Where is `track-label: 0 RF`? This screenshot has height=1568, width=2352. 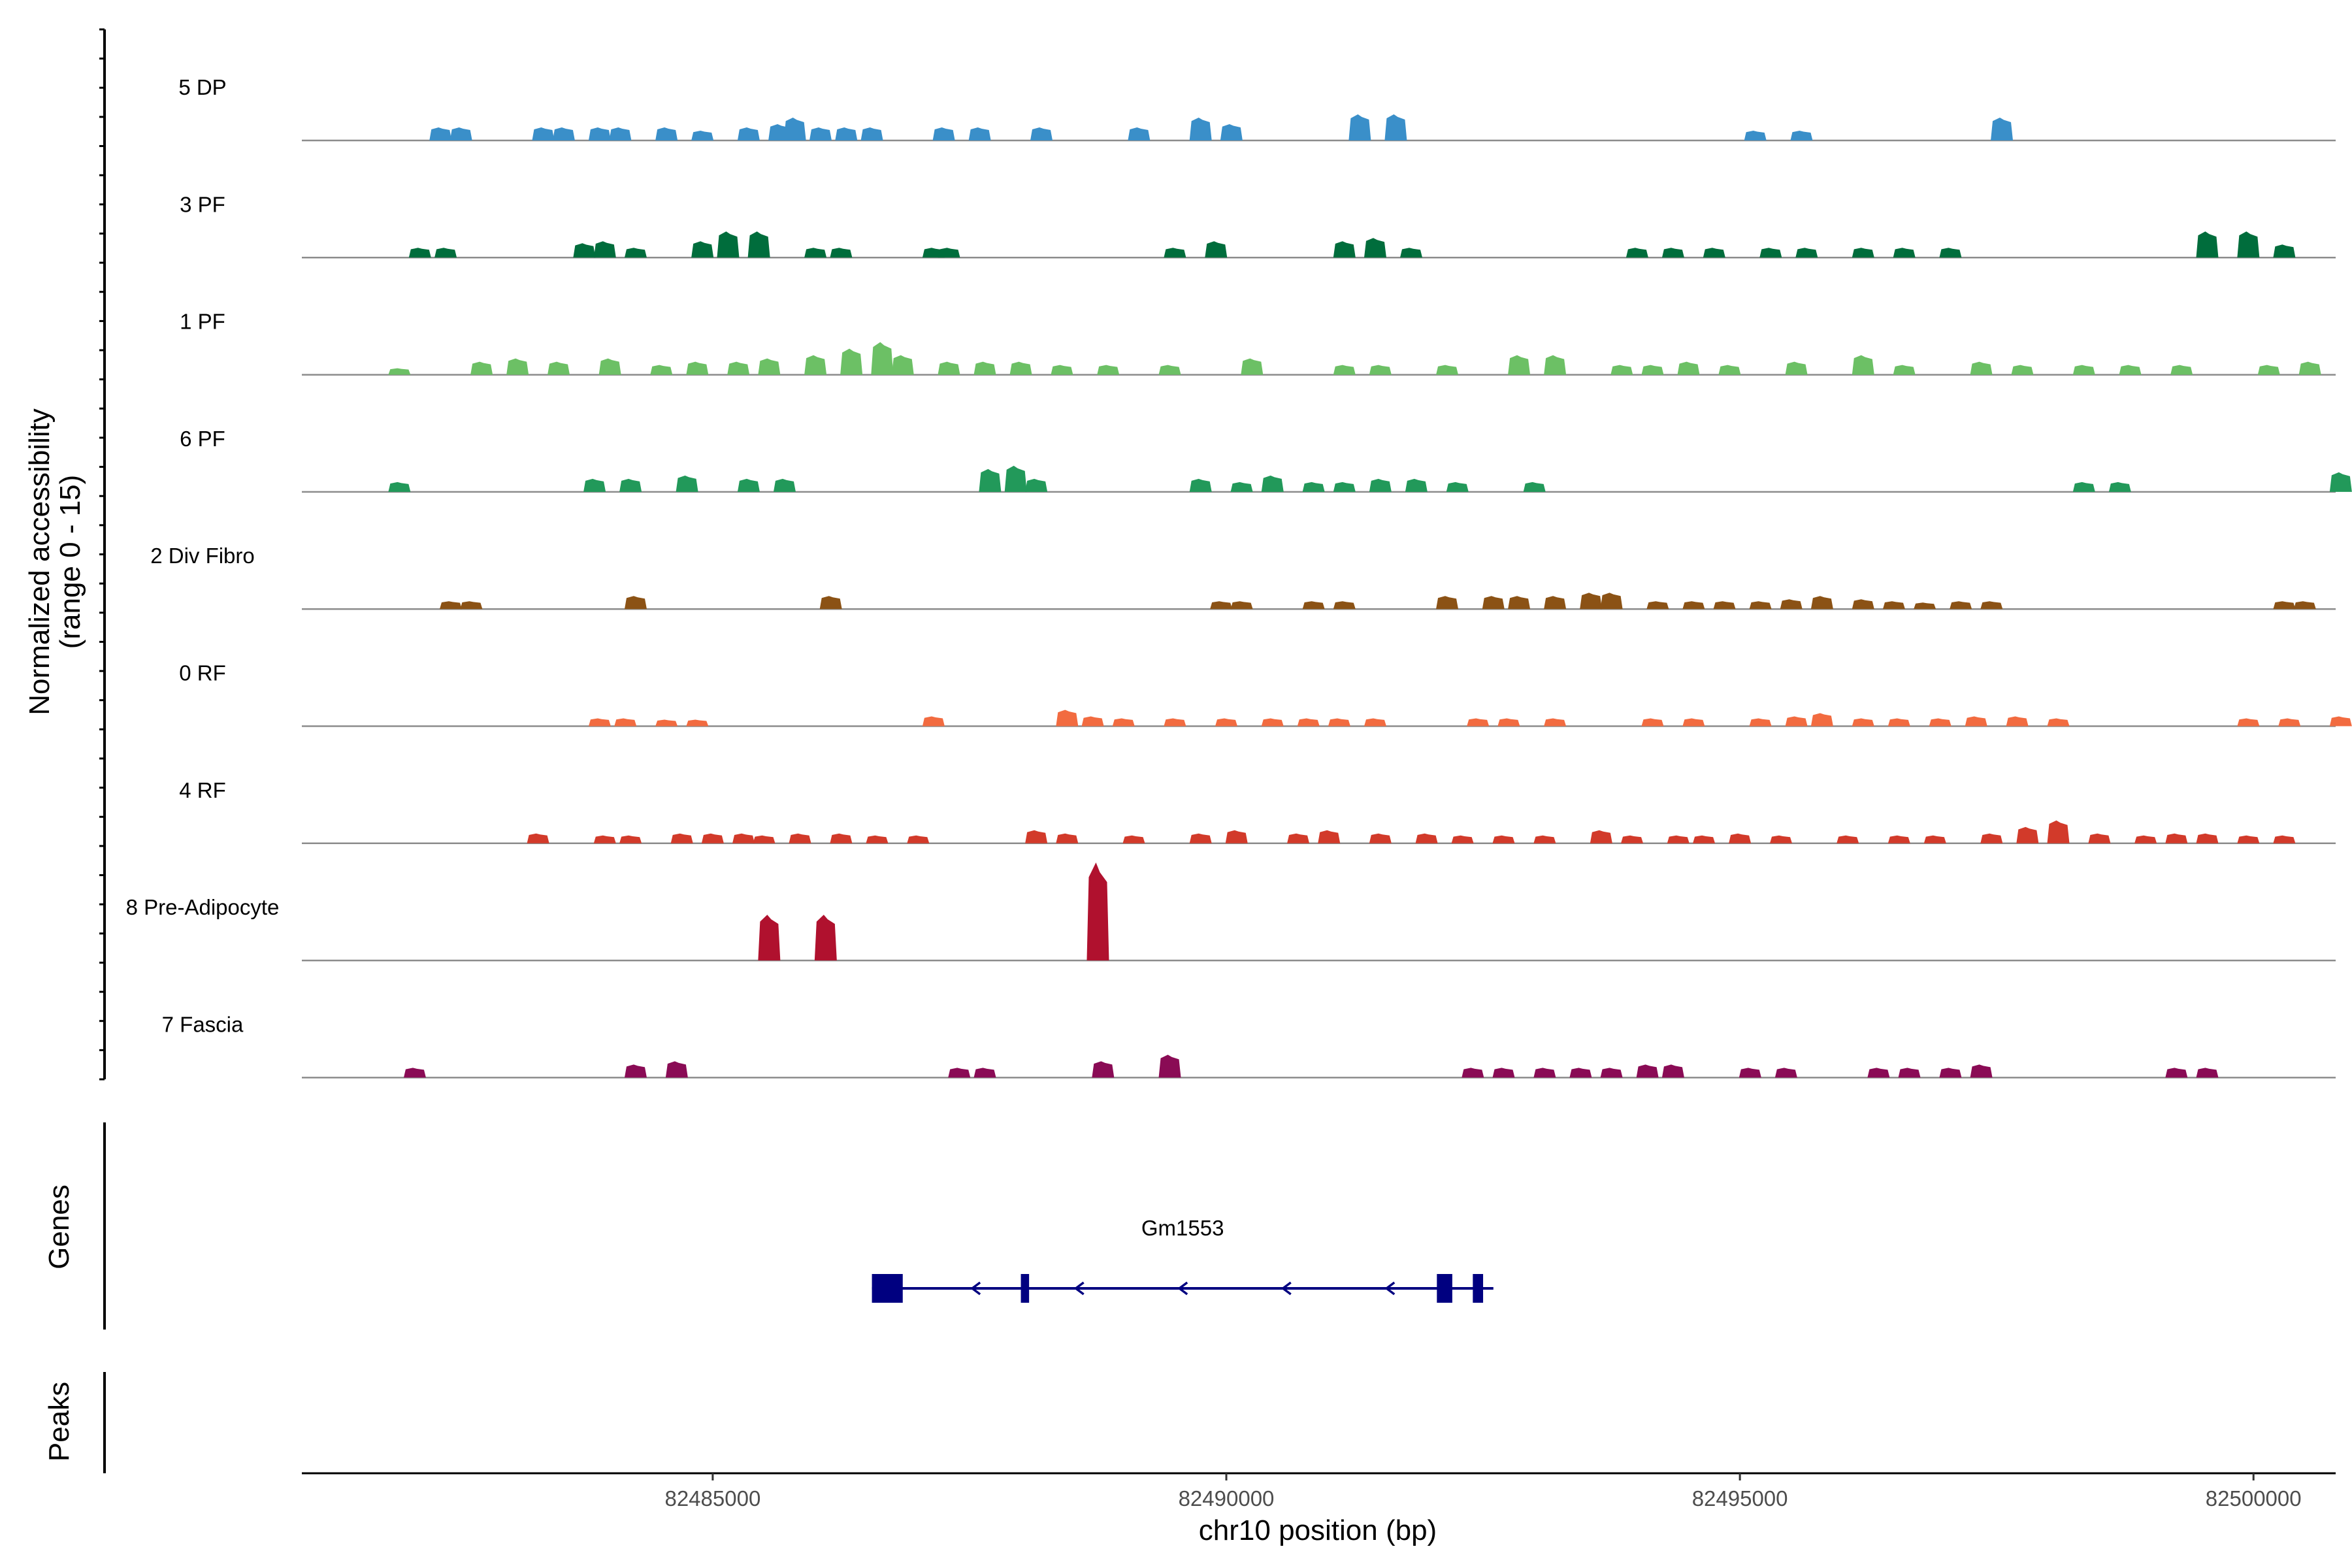
track-label: 0 RF is located at coordinates (202, 673).